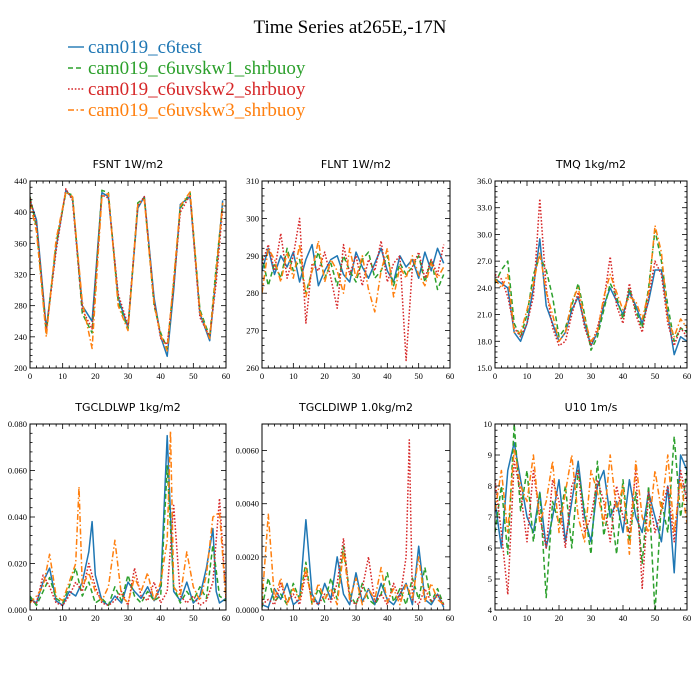 Image resolution: width=700 pixels, height=700 pixels. What do you see at coordinates (350, 27) in the screenshot?
I see `figure-title: Time Series at265E,-17N` at bounding box center [350, 27].